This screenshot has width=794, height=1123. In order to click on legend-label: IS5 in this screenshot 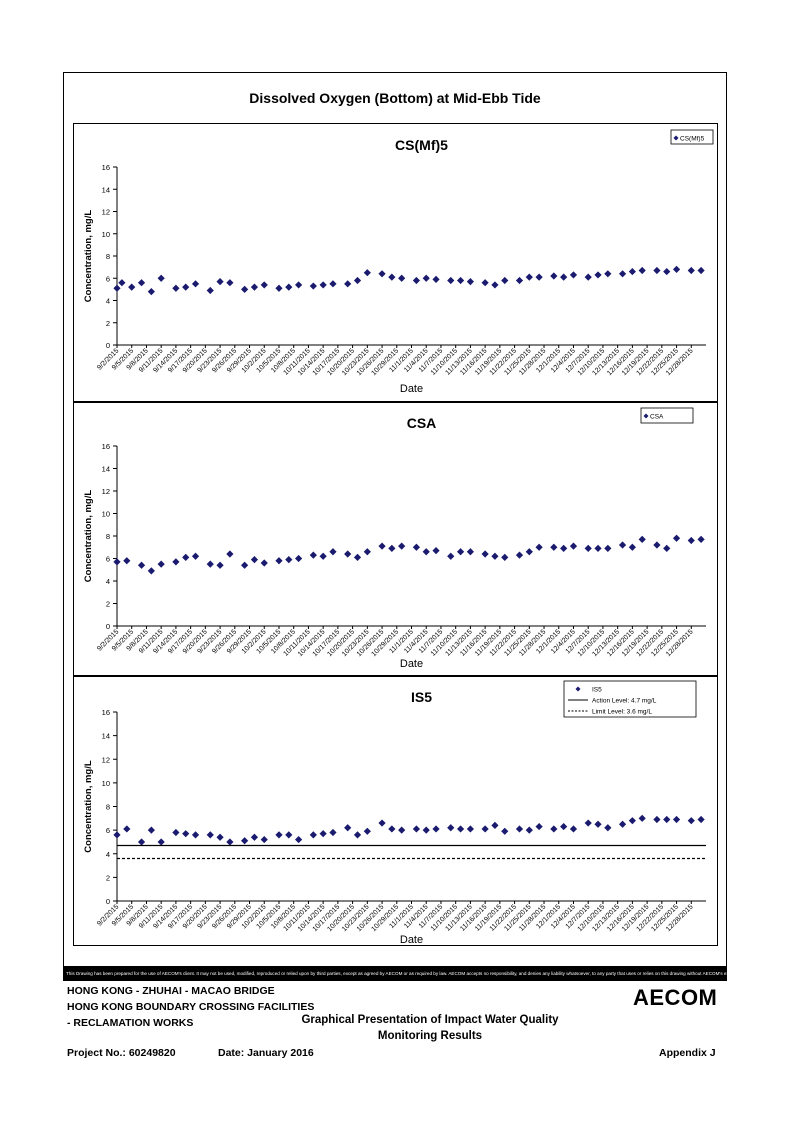, I will do `click(597, 690)`.